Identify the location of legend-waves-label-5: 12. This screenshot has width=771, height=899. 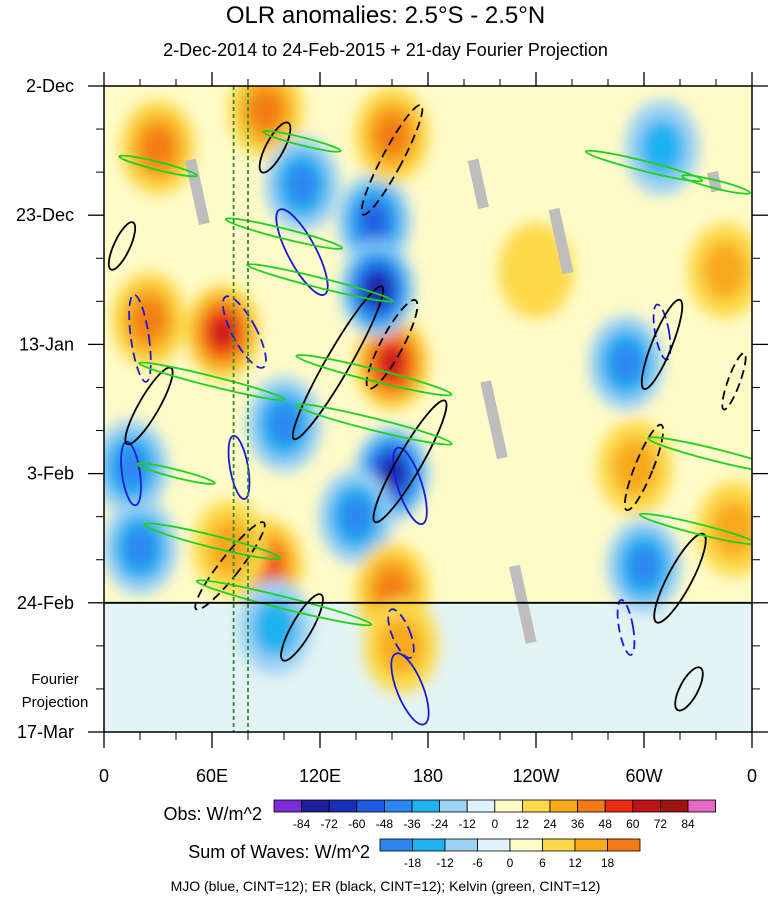
(575, 863).